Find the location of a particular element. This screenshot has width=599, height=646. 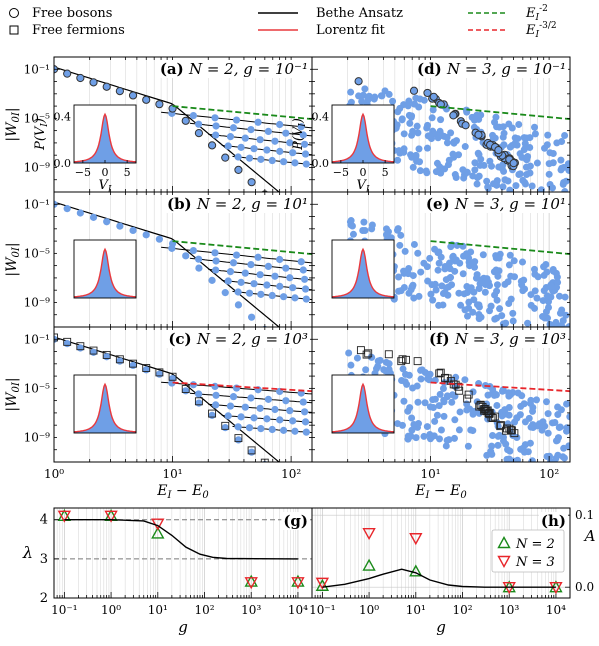

n3-marker is located at coordinates (64, 516).